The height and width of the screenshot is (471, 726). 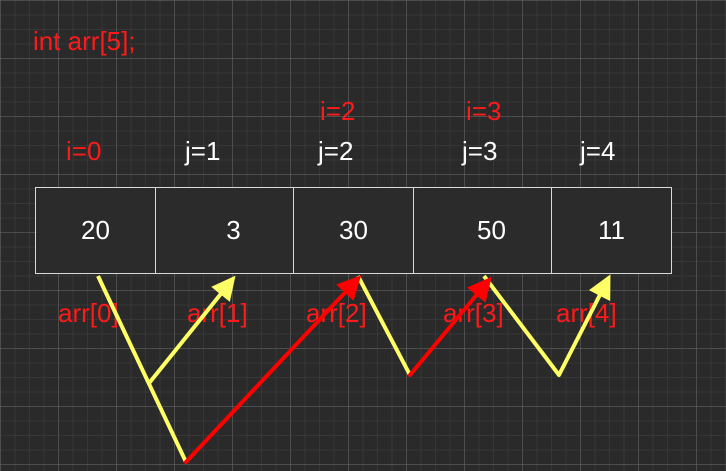 What do you see at coordinates (336, 151) in the screenshot?
I see `j-label-2: j=2` at bounding box center [336, 151].